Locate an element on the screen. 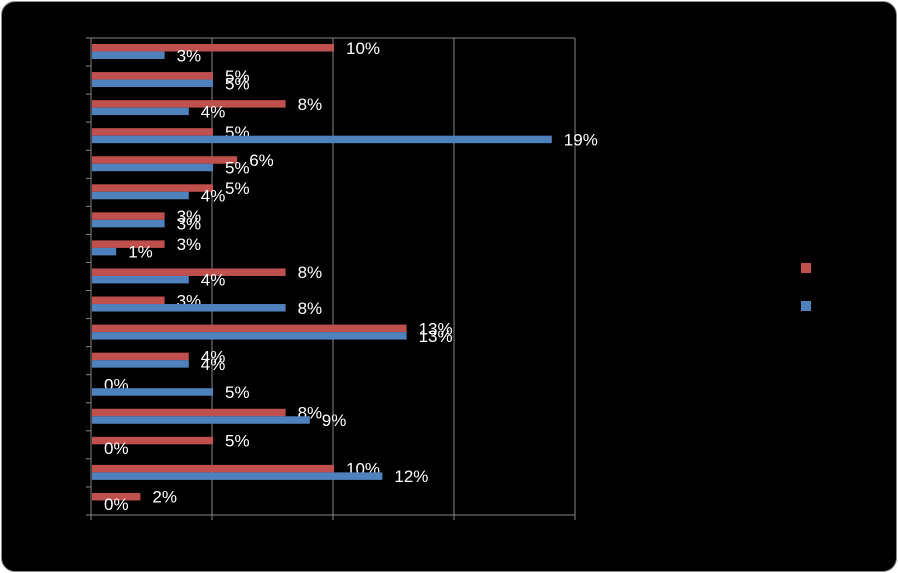  data-label: 12% is located at coordinates (411, 476).